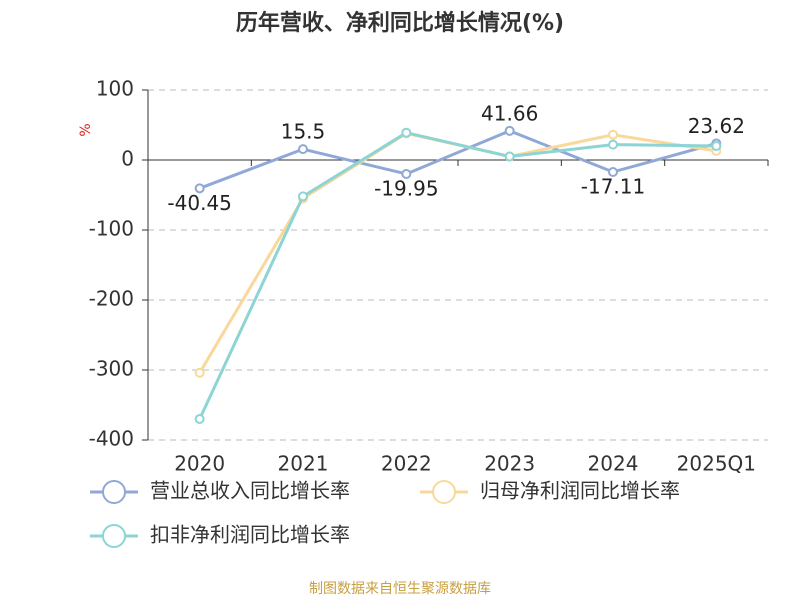 This screenshot has width=800, height=600. Describe the element at coordinates (716, 126) in the screenshot. I see `data-label: 23.62` at that location.